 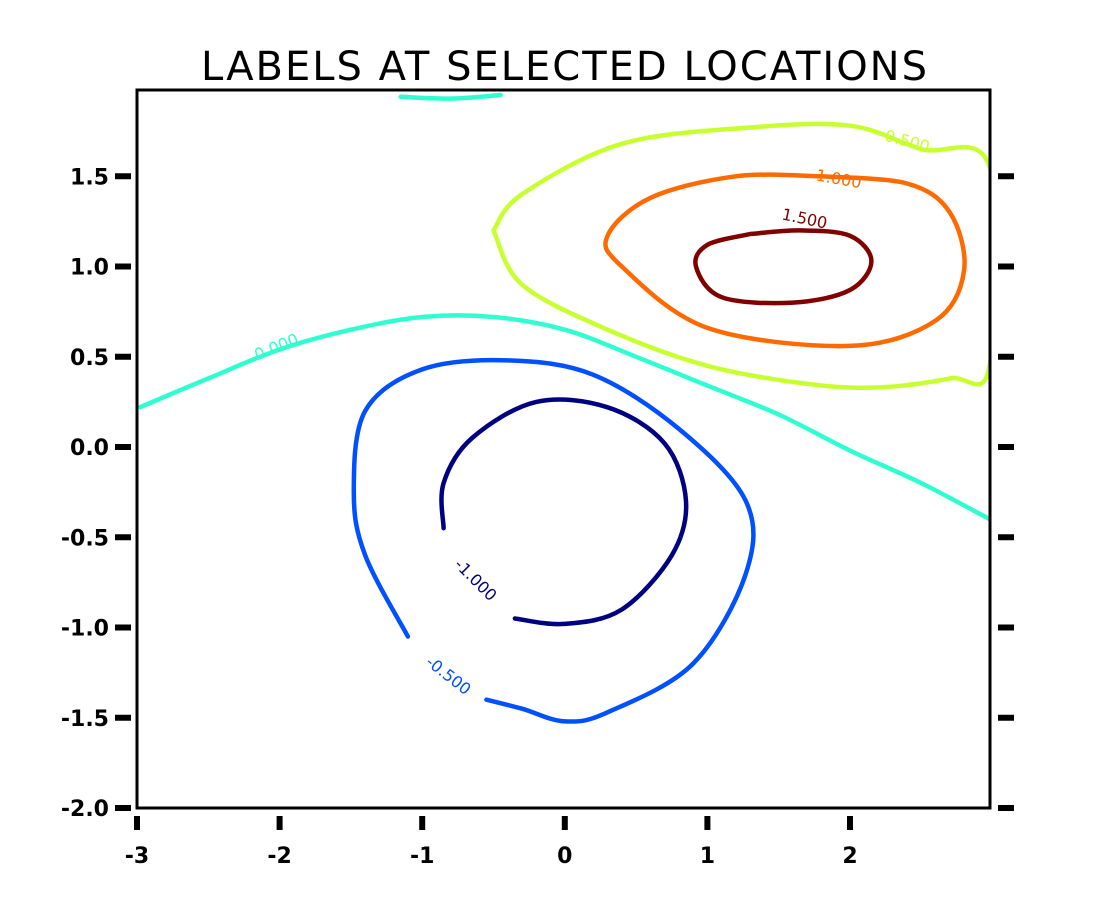 What do you see at coordinates (422, 856) in the screenshot?
I see `x-tick-label-2: -1` at bounding box center [422, 856].